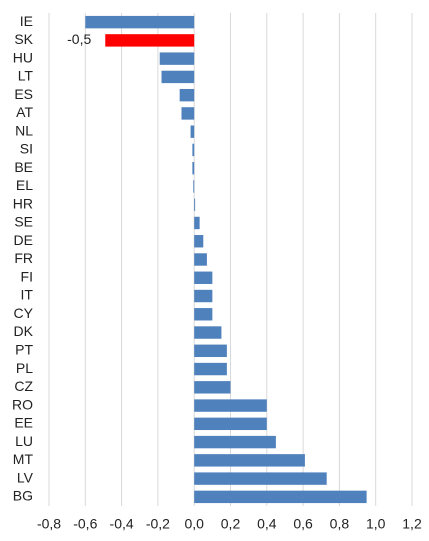 This screenshot has height=541, width=429. Describe the element at coordinates (26, 21) in the screenshot. I see `y-tick-label: IE` at that location.